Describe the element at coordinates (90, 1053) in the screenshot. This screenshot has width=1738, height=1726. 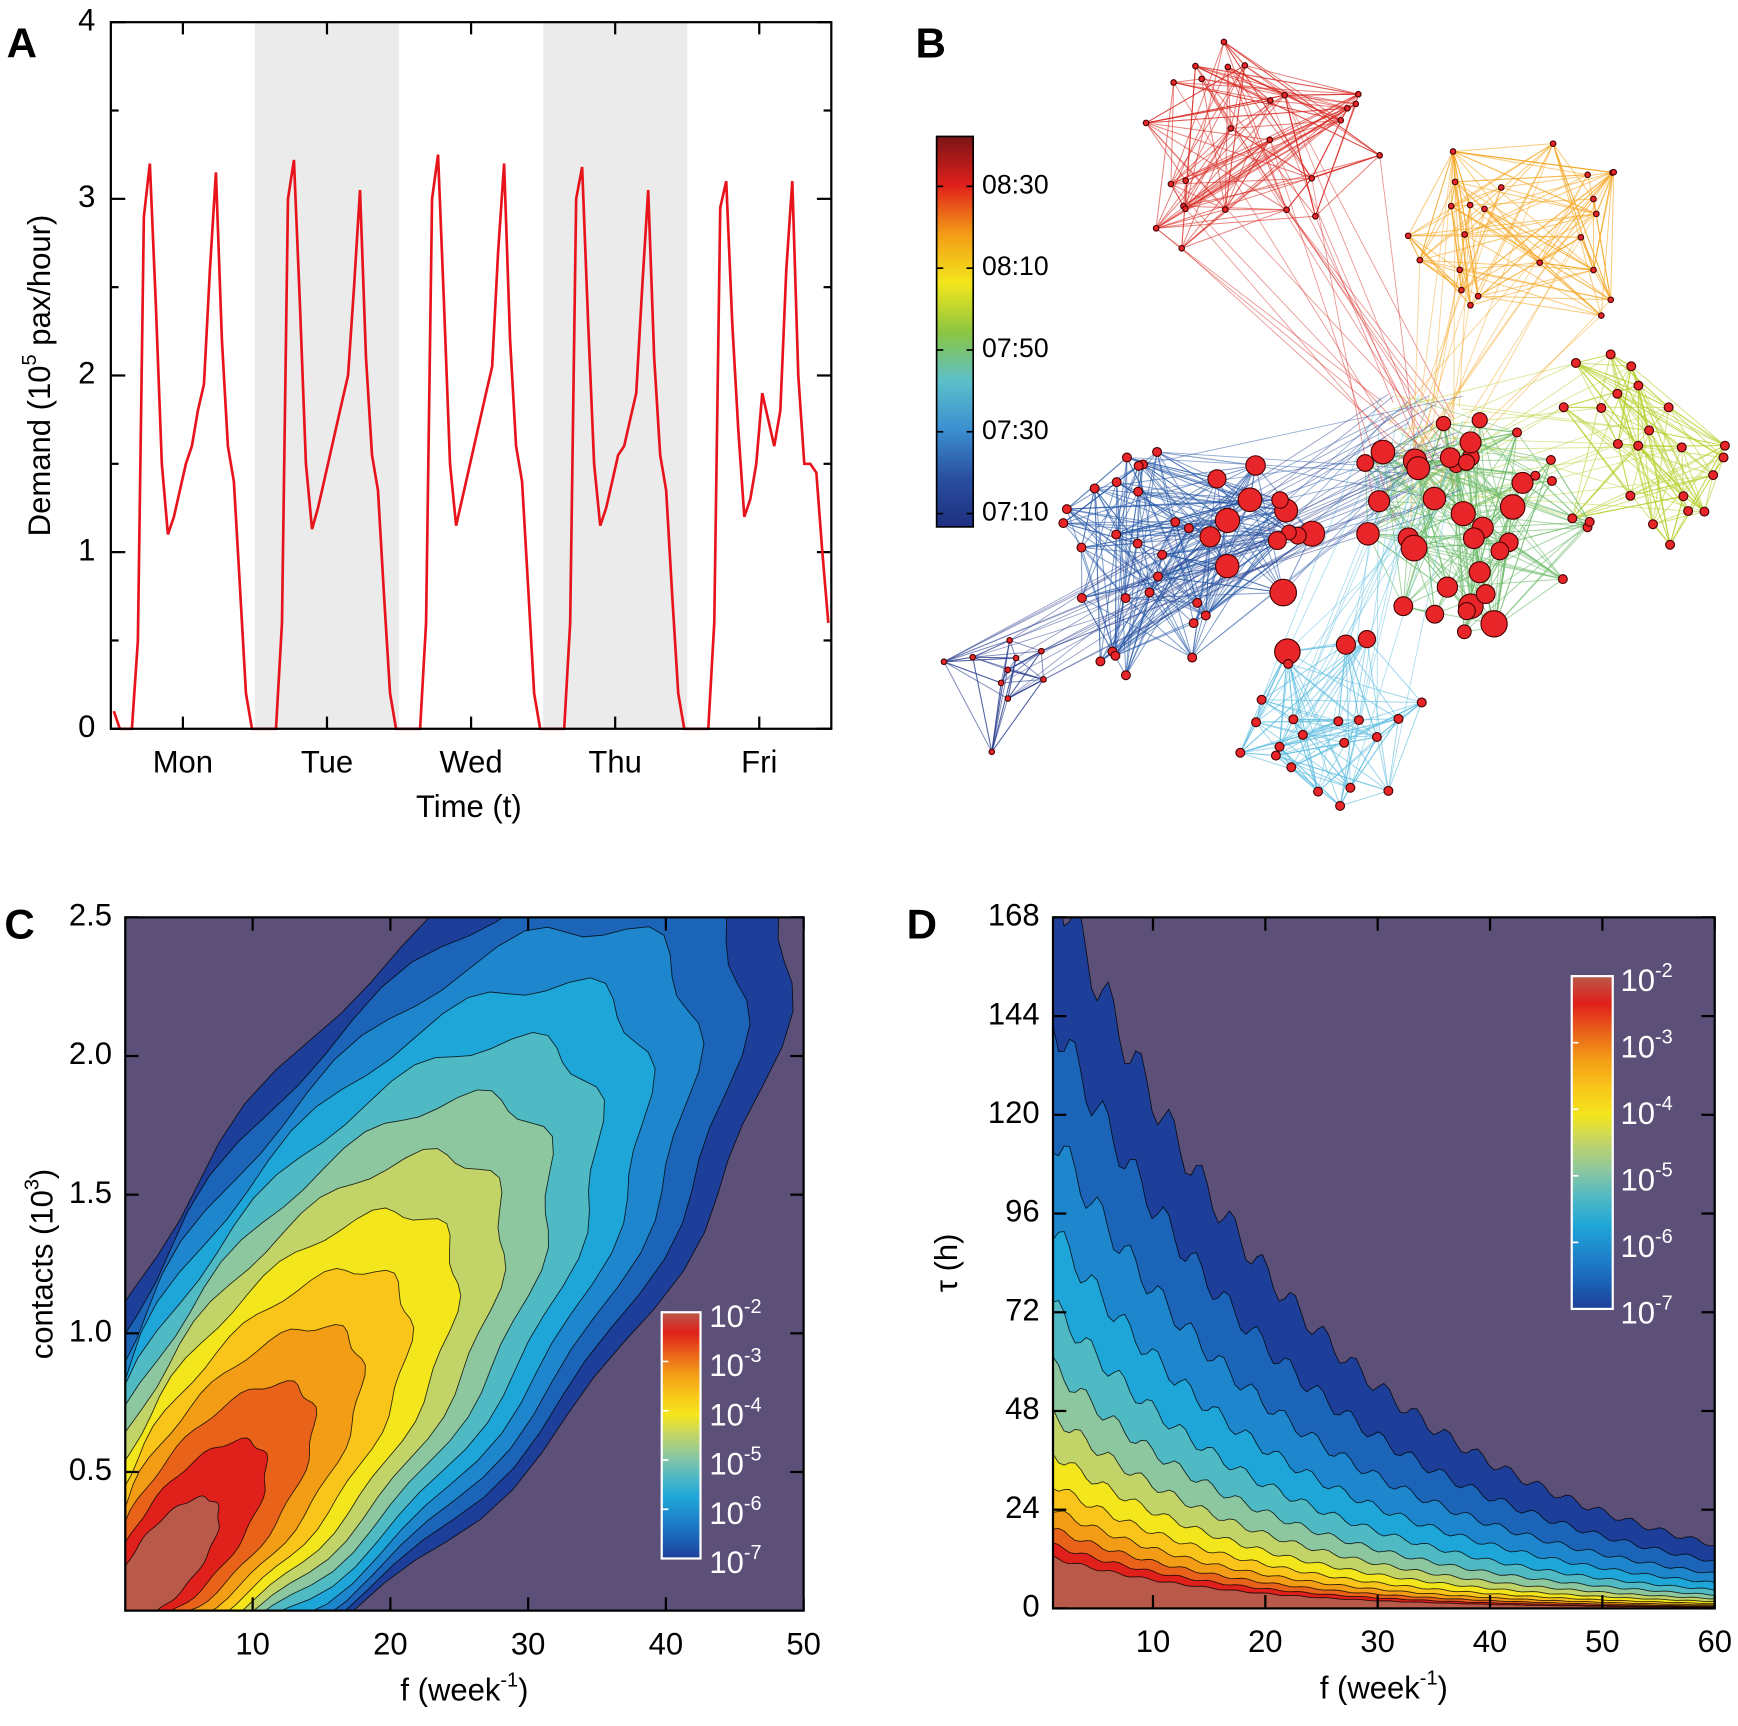
I see `y-tick-label: 2.0` at that location.